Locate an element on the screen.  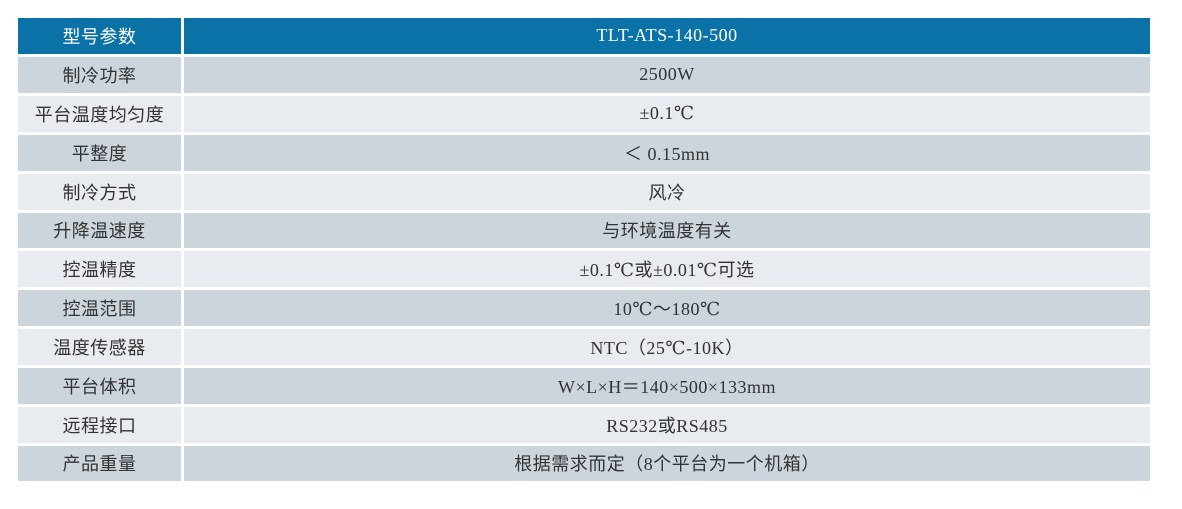
spec-row-control-accuracy: 控温精度 ±0.1℃或±0.01℃可选 is located at coordinates (584, 271).